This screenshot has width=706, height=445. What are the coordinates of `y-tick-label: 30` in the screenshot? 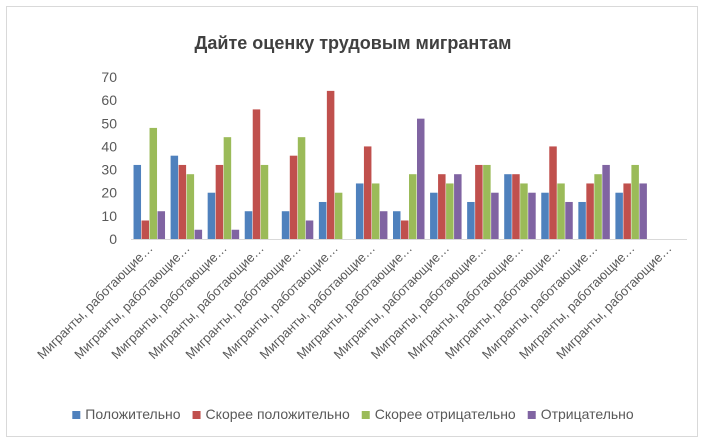 It's located at (109, 170).